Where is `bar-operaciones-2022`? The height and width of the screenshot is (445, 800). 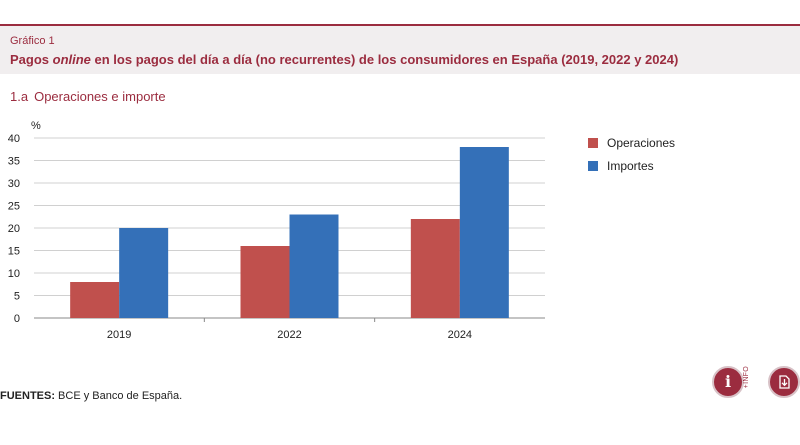 bar-operaciones-2022 is located at coordinates (265, 282).